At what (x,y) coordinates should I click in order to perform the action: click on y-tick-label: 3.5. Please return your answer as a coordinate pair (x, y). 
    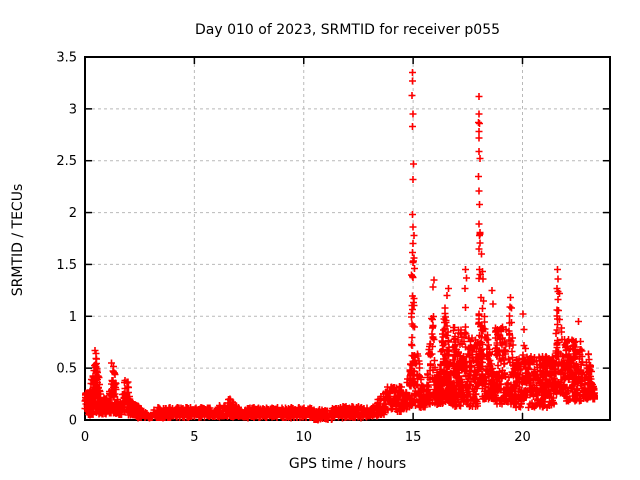
    Looking at the image, I should click on (66, 58).